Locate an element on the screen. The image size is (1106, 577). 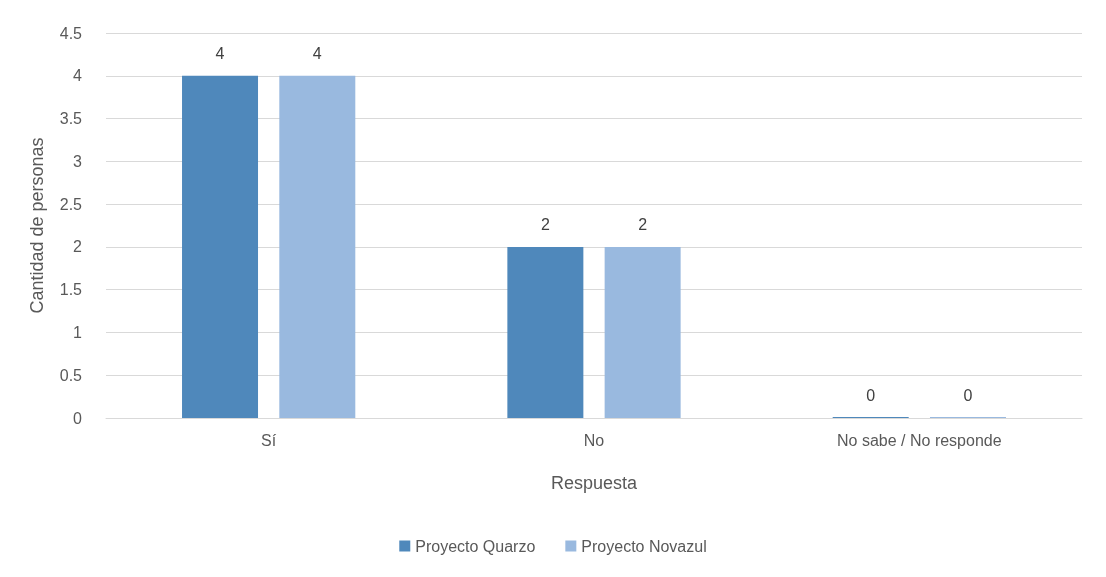
y-tick-label: 3 is located at coordinates (78, 161).